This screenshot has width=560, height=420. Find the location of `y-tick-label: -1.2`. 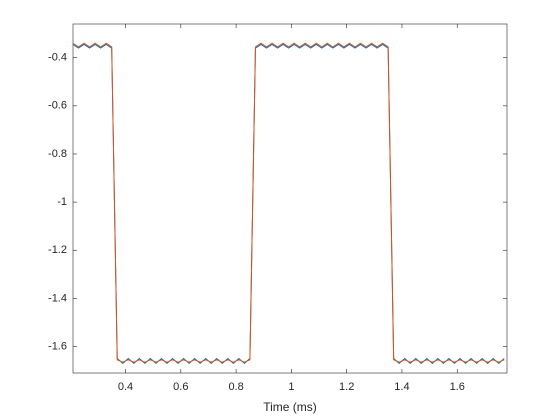

y-tick-label: -1.2 is located at coordinates (57, 250).